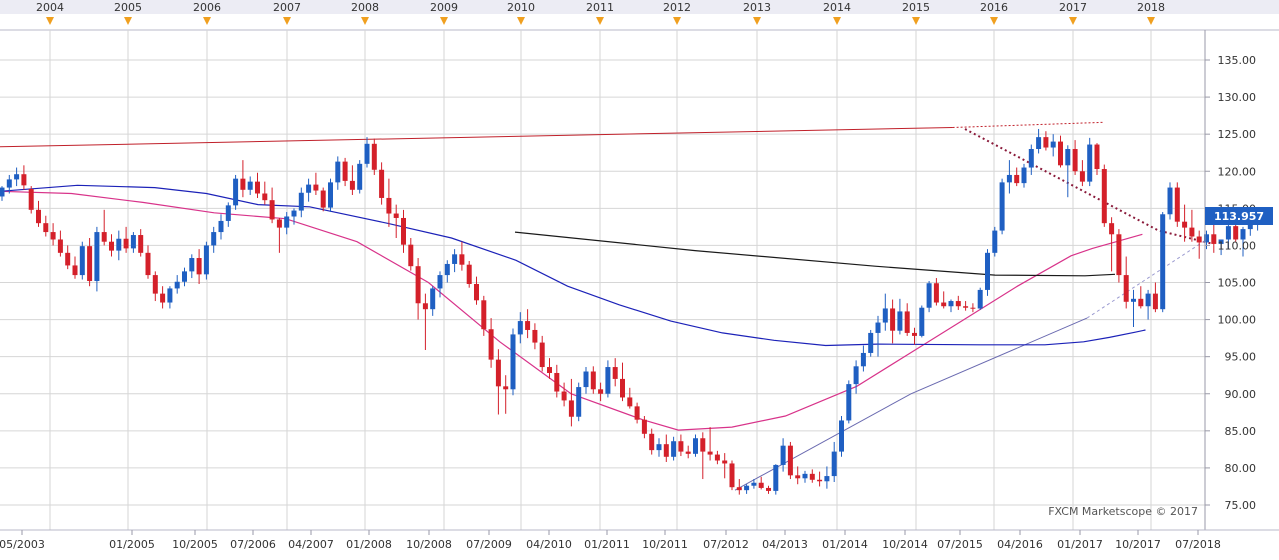 Image resolution: width=1279 pixels, height=560 pixels. I want to click on date-label: 01/2011, so click(607, 544).